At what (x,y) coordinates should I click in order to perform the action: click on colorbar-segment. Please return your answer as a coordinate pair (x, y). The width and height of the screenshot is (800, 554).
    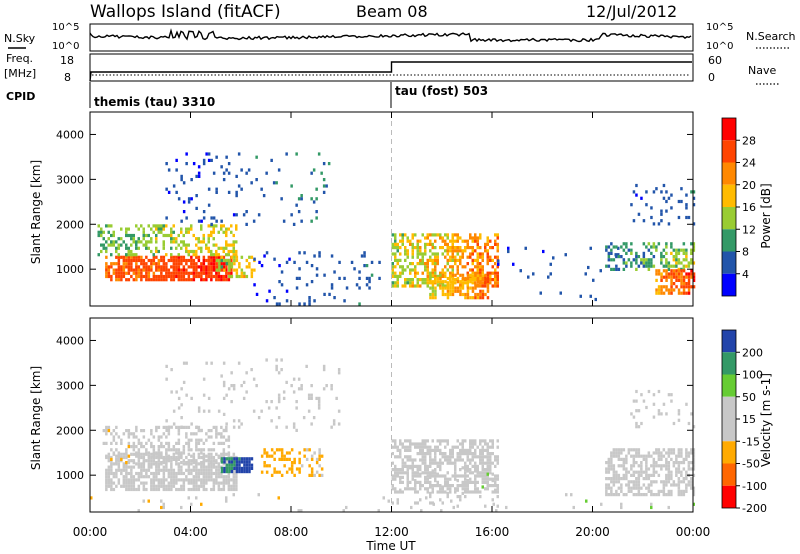
    Looking at the image, I should click on (729, 284).